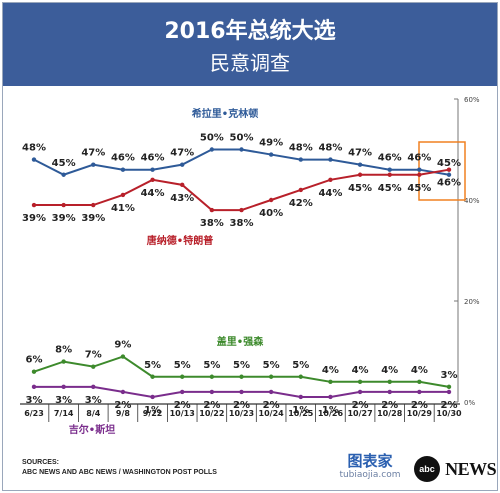 The height and width of the screenshot is (493, 500). What do you see at coordinates (250, 63) in the screenshot?
I see `chart-subtitle: 民意调查` at bounding box center [250, 63].